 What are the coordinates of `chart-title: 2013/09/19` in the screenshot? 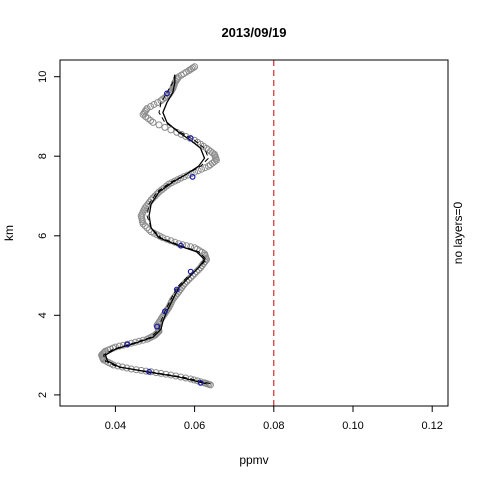 It's located at (253, 32).